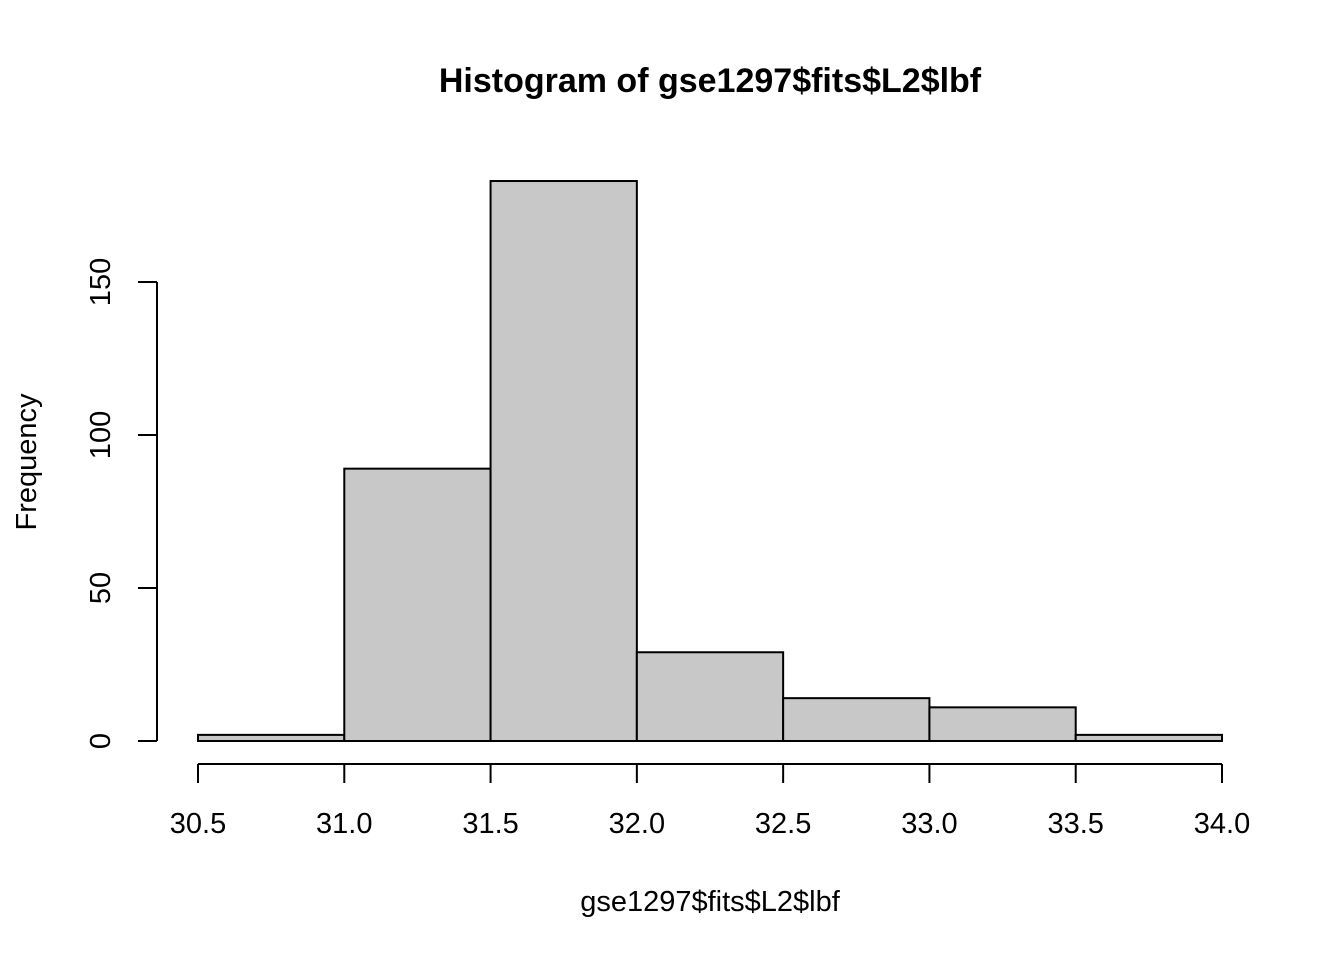 The width and height of the screenshot is (1344, 960). Describe the element at coordinates (710, 81) in the screenshot. I see `chart-title: Histogram of gse1297$fits$L2$lbf` at that location.